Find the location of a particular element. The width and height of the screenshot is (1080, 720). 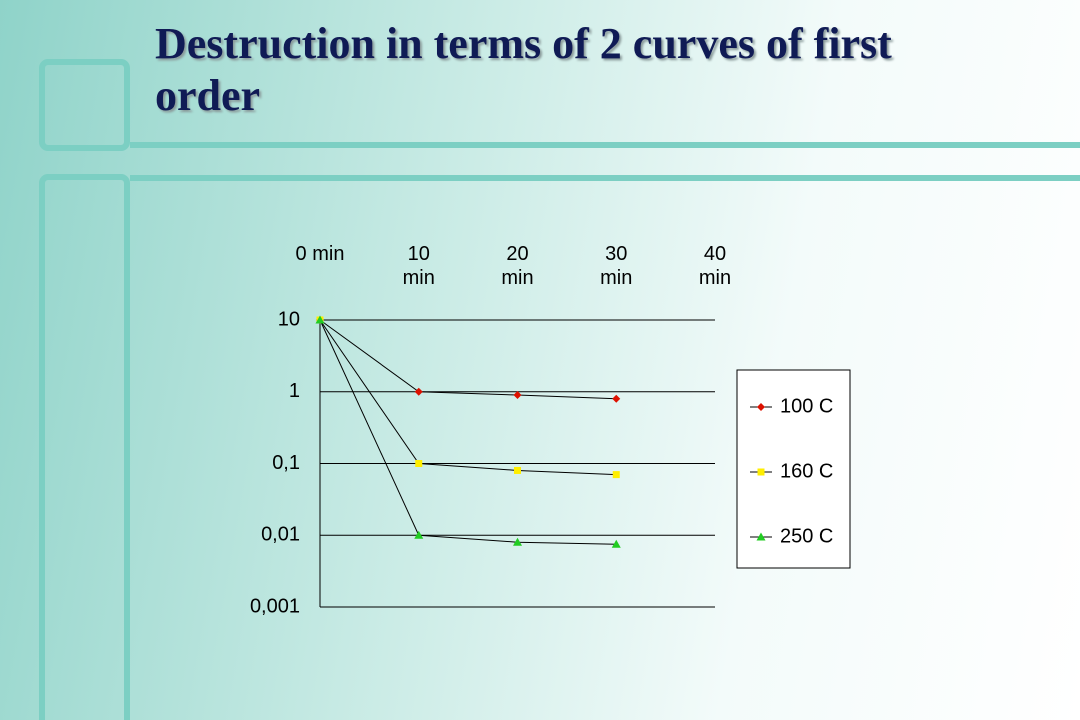

x-tick-label: 20 min is located at coordinates (517, 266).